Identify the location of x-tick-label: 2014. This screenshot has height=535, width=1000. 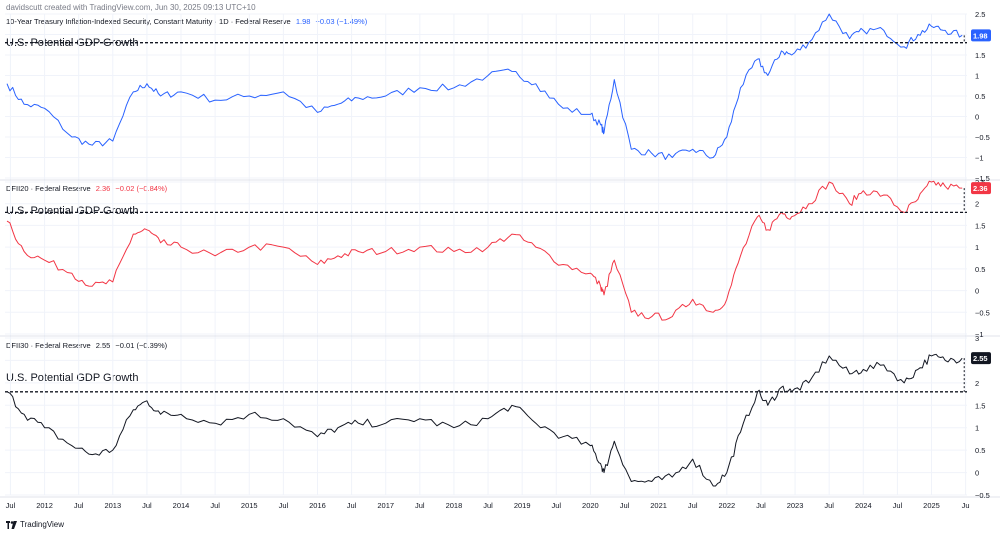
(181, 505).